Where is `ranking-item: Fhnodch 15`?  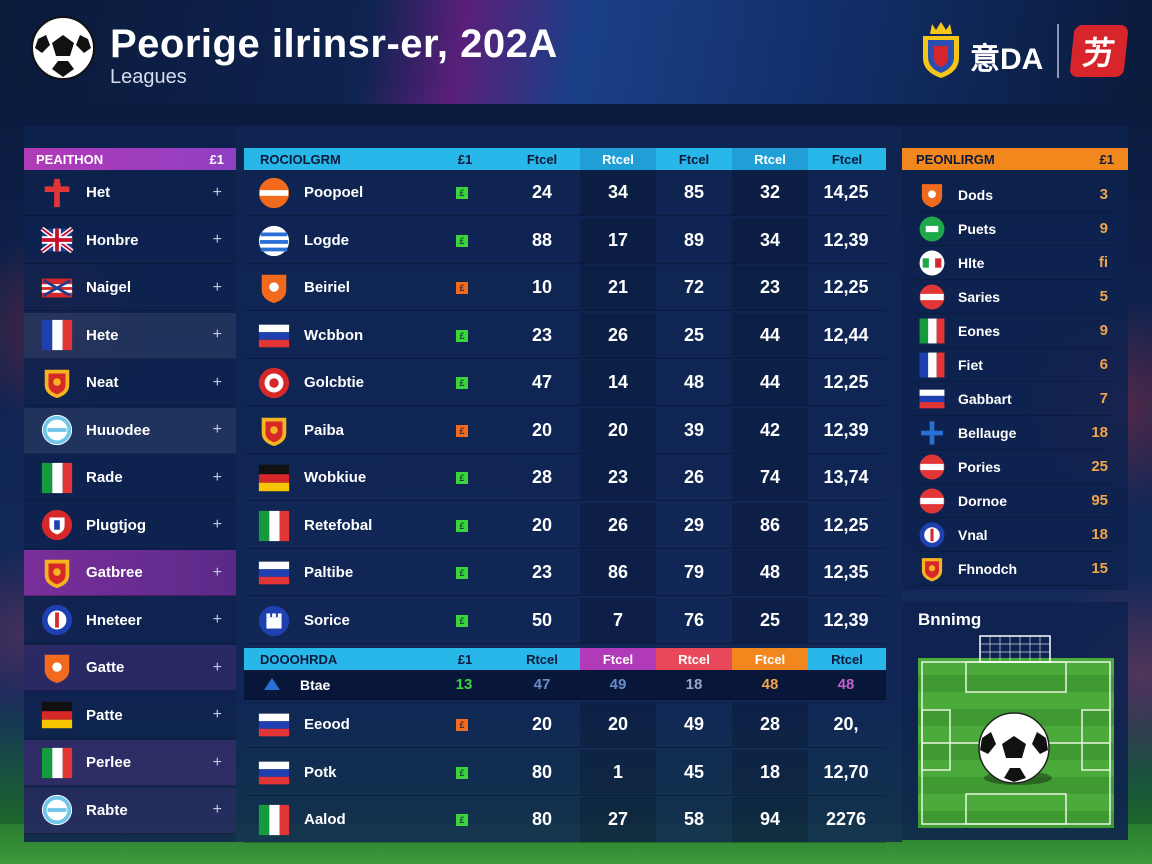 ranking-item: Fhnodch 15 is located at coordinates (1014, 569).